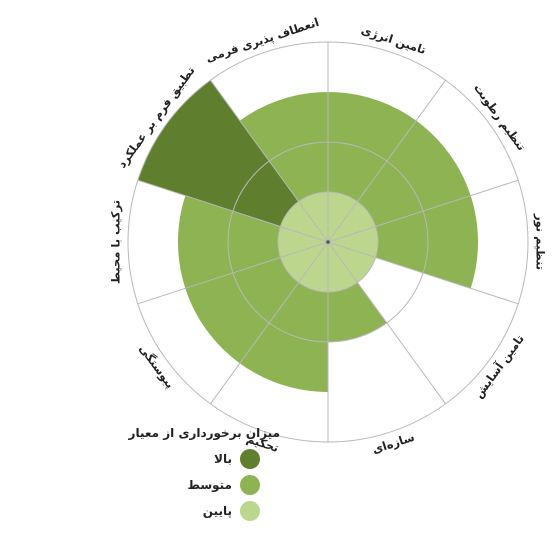 This screenshot has width=555, height=549. What do you see at coordinates (250, 459) in the screenshot?
I see `legend-swatch-high` at bounding box center [250, 459].